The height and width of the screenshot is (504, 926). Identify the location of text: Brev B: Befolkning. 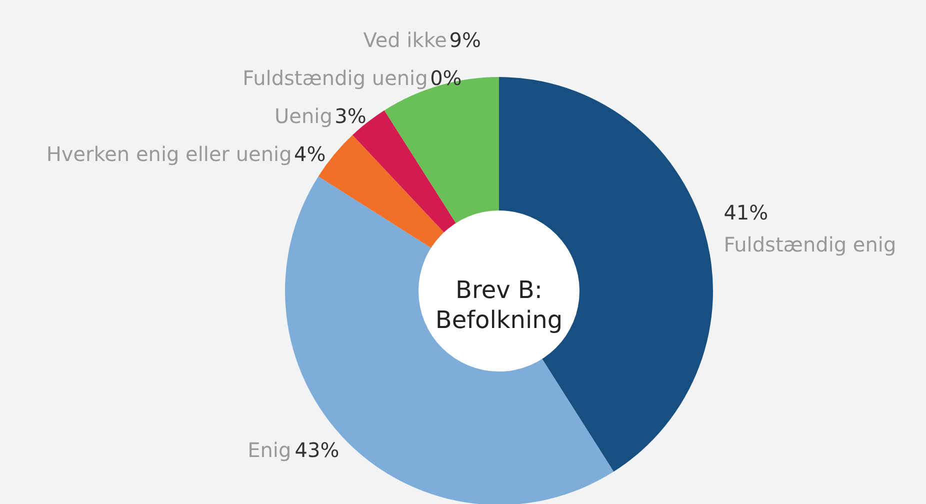
(499, 305).